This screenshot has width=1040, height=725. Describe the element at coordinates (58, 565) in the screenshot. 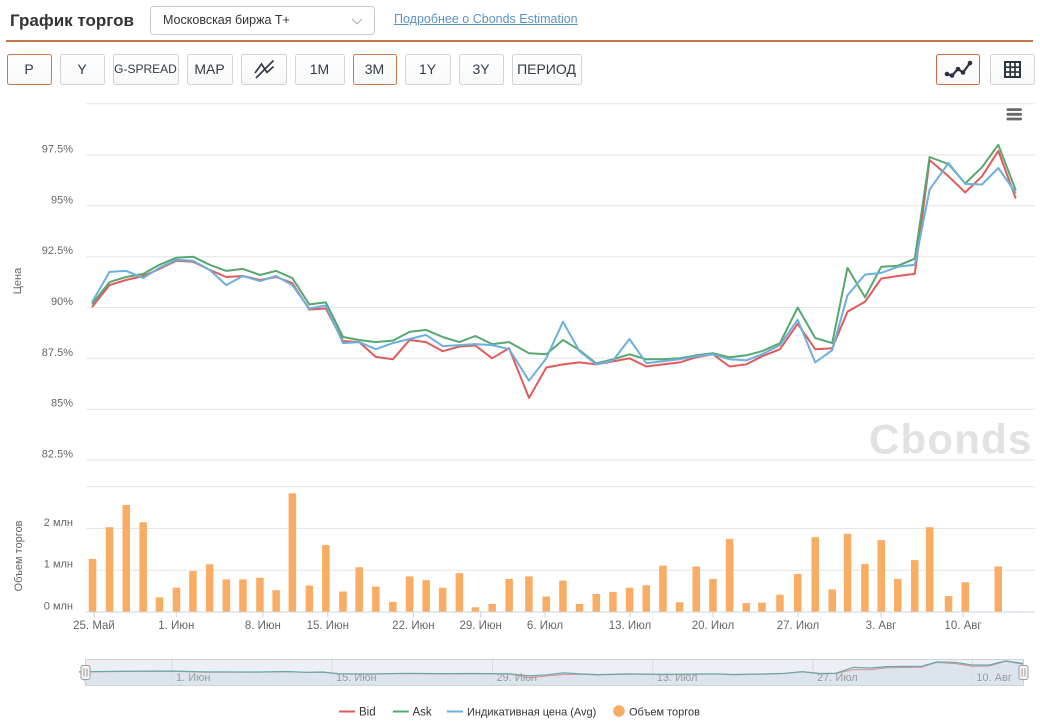

I see `svg-text: 1 млн` at that location.